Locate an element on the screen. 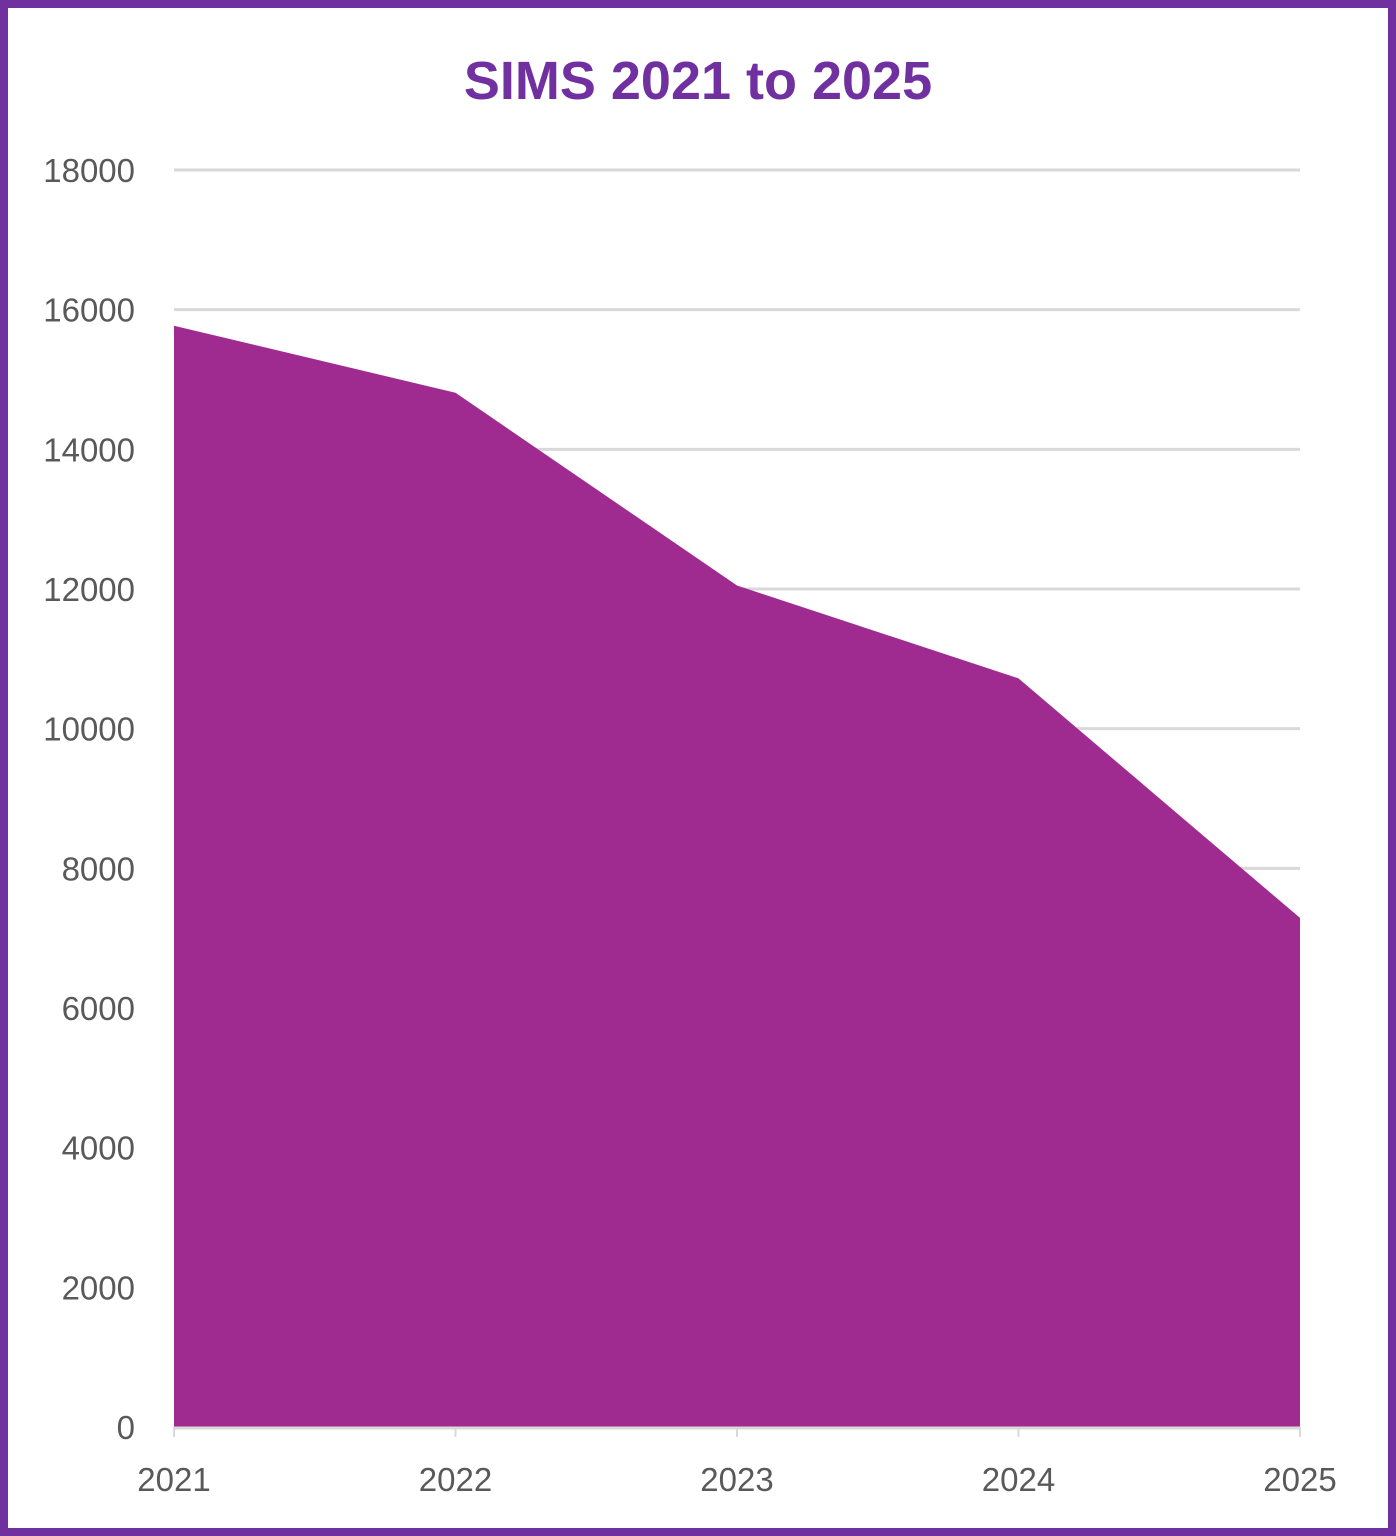 The image size is (1396, 1536). x-tick-label: 2025 is located at coordinates (1299, 1479).